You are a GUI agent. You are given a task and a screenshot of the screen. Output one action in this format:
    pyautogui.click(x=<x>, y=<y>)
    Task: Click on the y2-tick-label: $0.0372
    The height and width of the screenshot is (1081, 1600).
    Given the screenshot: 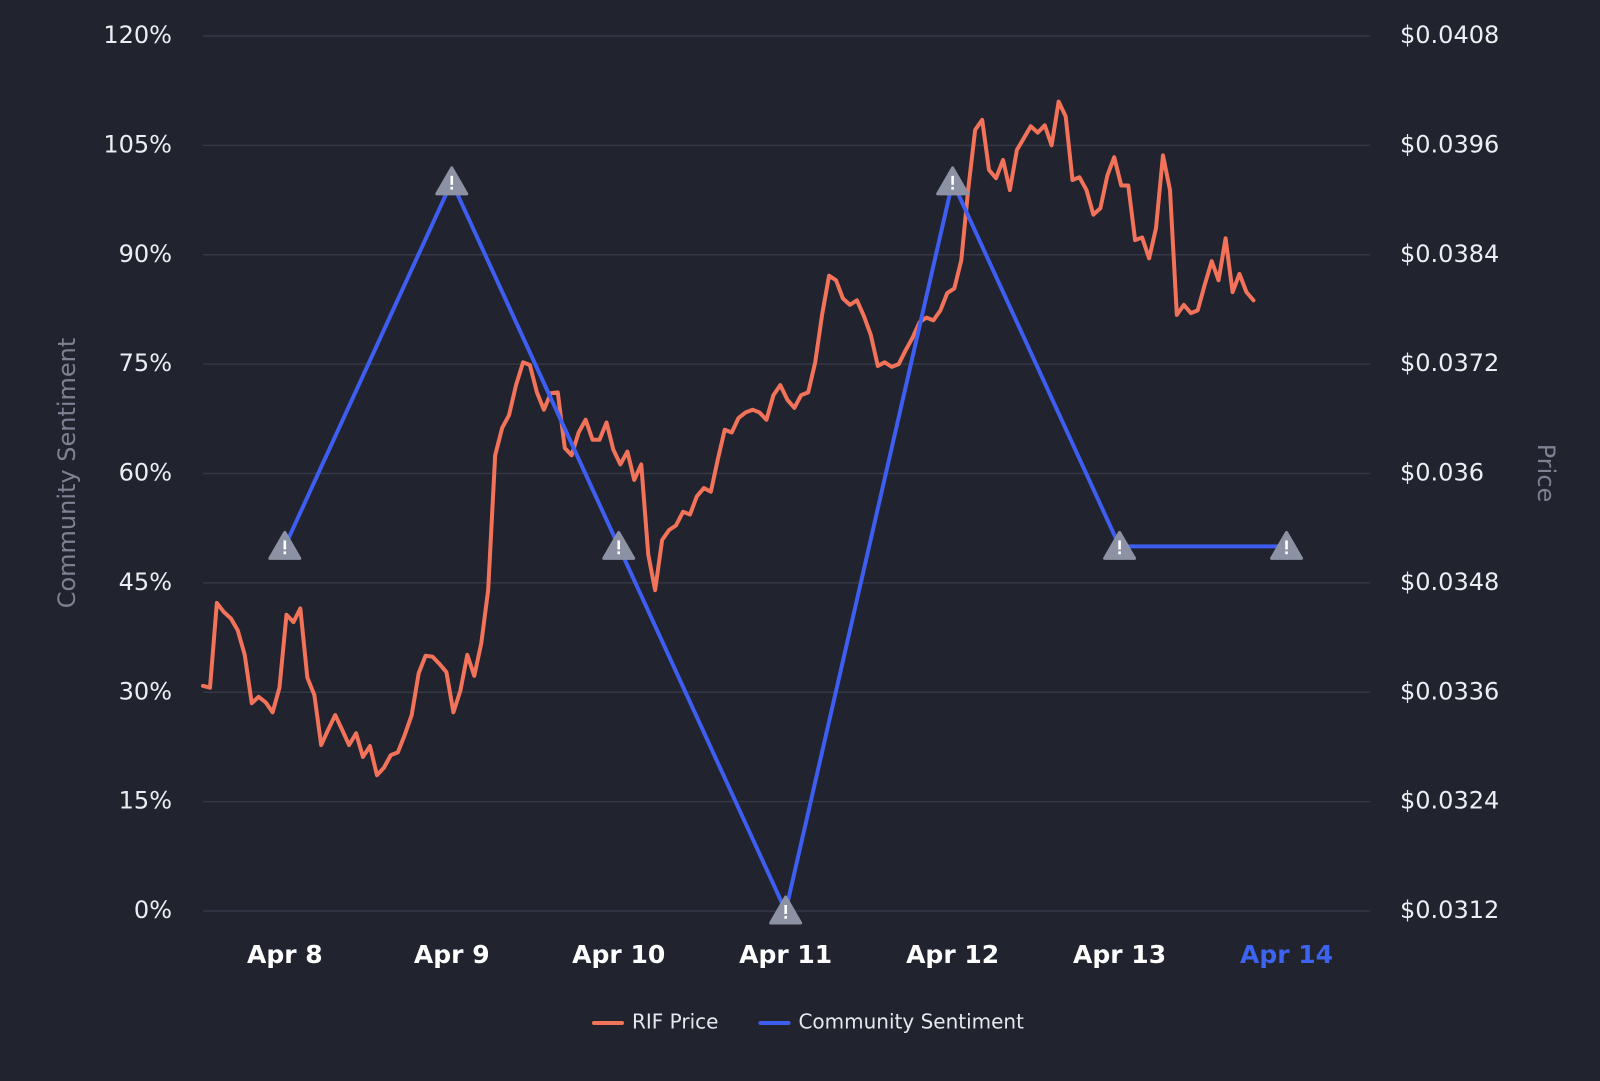 What is the action you would take?
    pyautogui.click(x=1449, y=363)
    